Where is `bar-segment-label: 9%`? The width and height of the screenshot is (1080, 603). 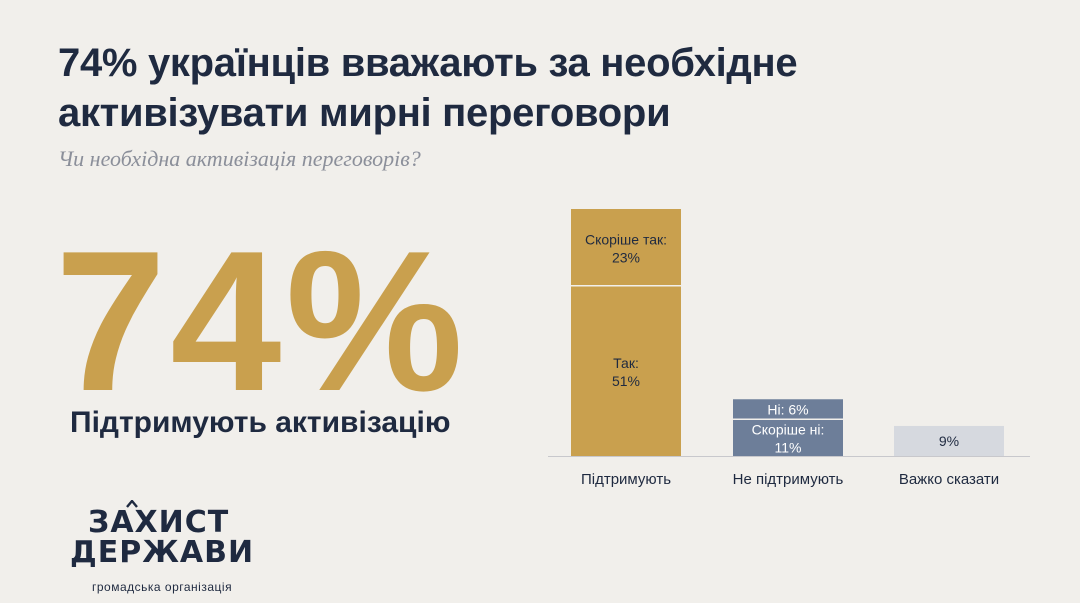 bar-segment-label: 9% is located at coordinates (949, 441).